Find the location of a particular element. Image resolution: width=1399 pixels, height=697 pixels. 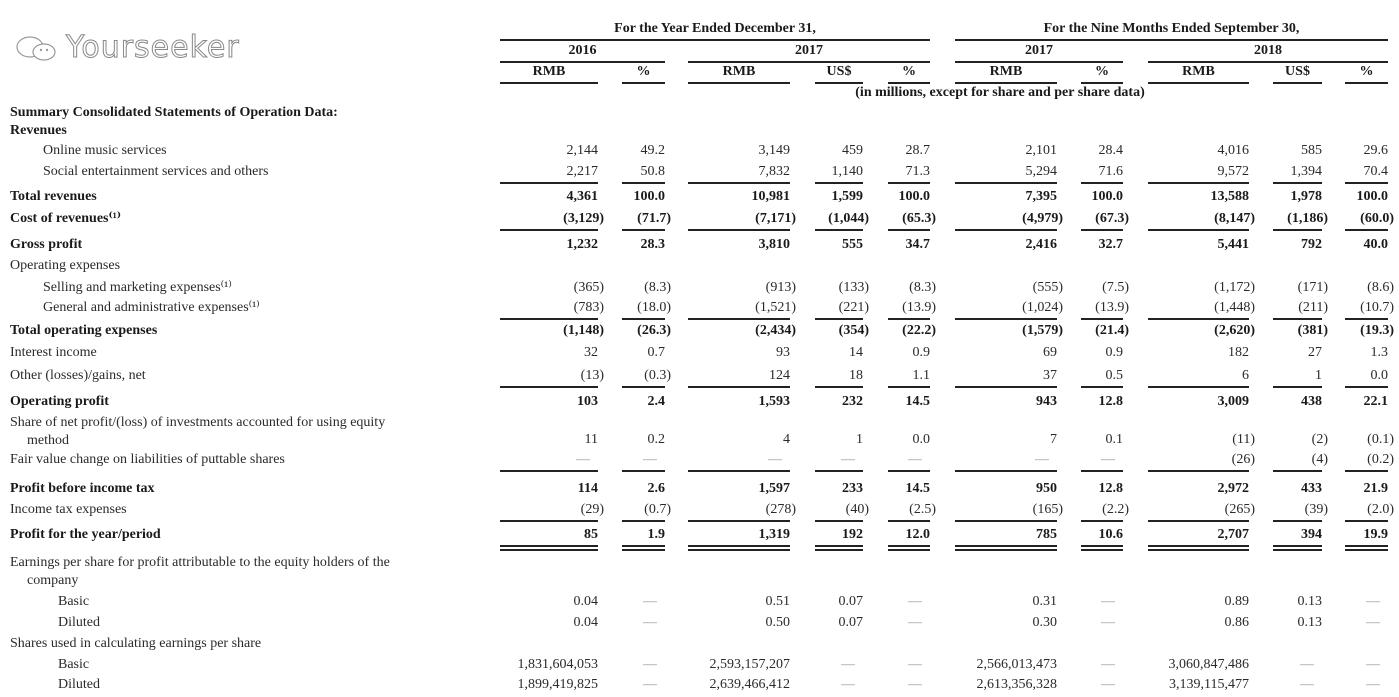

cell-rmb-2016: 0.04 is located at coordinates (586, 622).